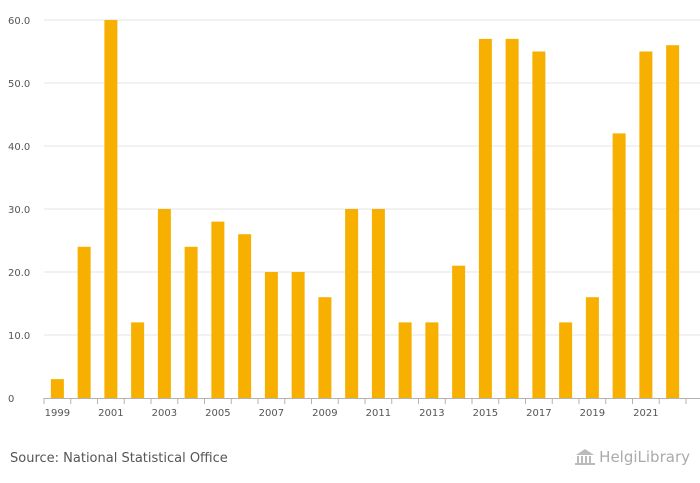 The height and width of the screenshot is (483, 700). What do you see at coordinates (485, 218) in the screenshot?
I see `bar-2015` at bounding box center [485, 218].